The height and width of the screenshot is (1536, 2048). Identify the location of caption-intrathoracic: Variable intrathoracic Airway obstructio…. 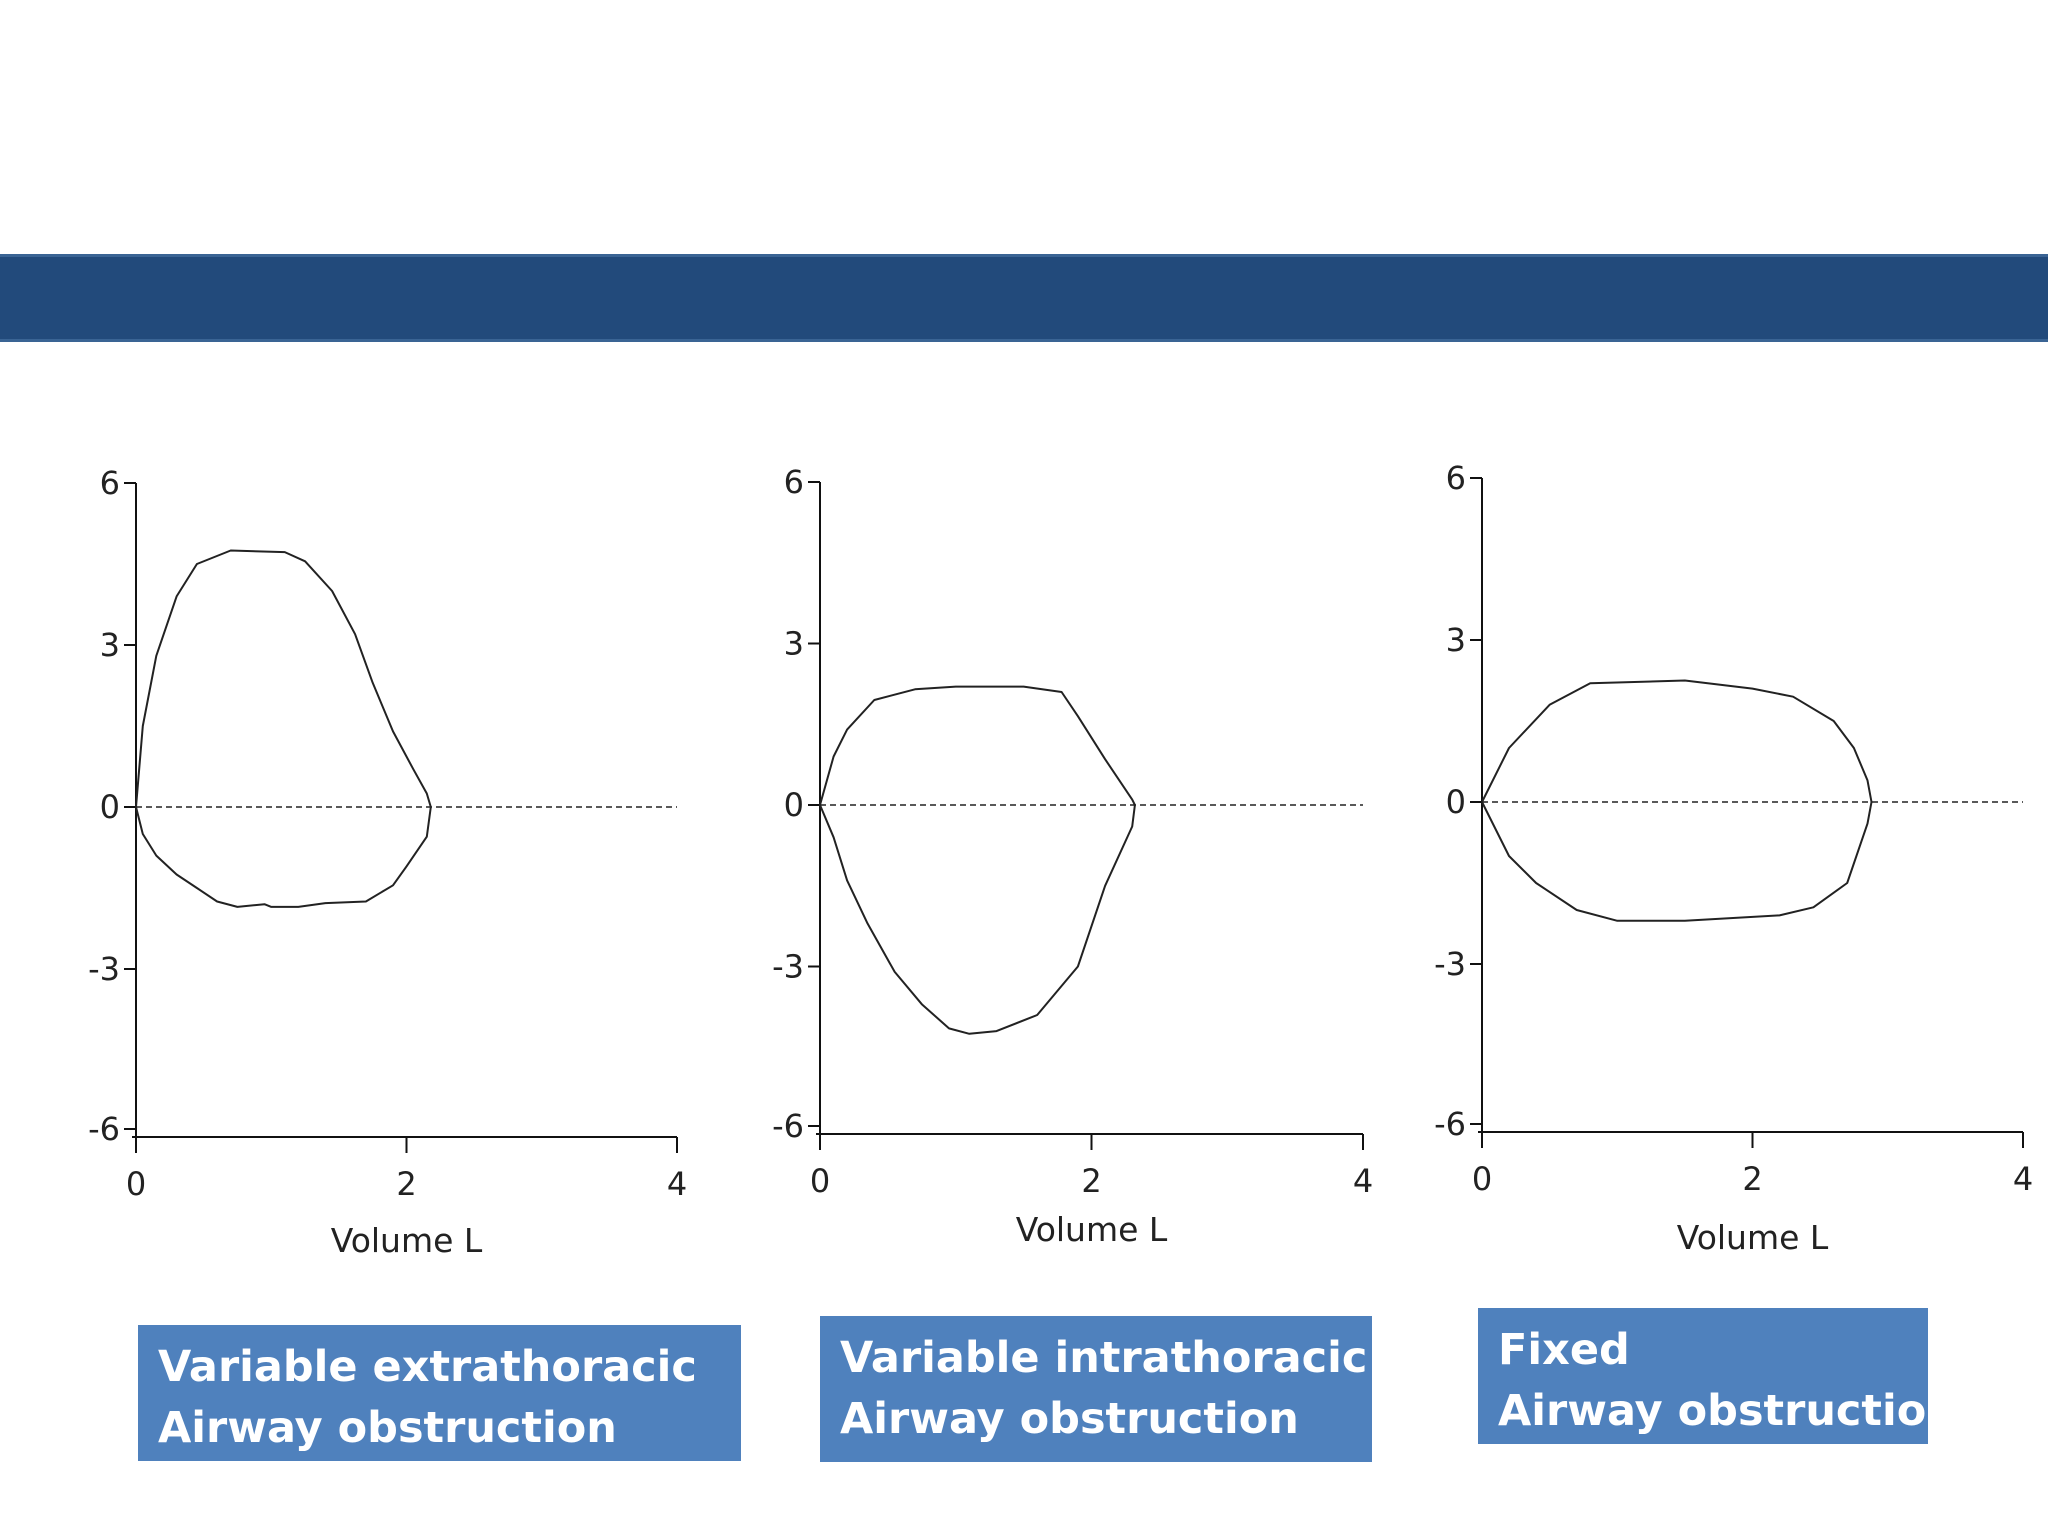
(1096, 1389).